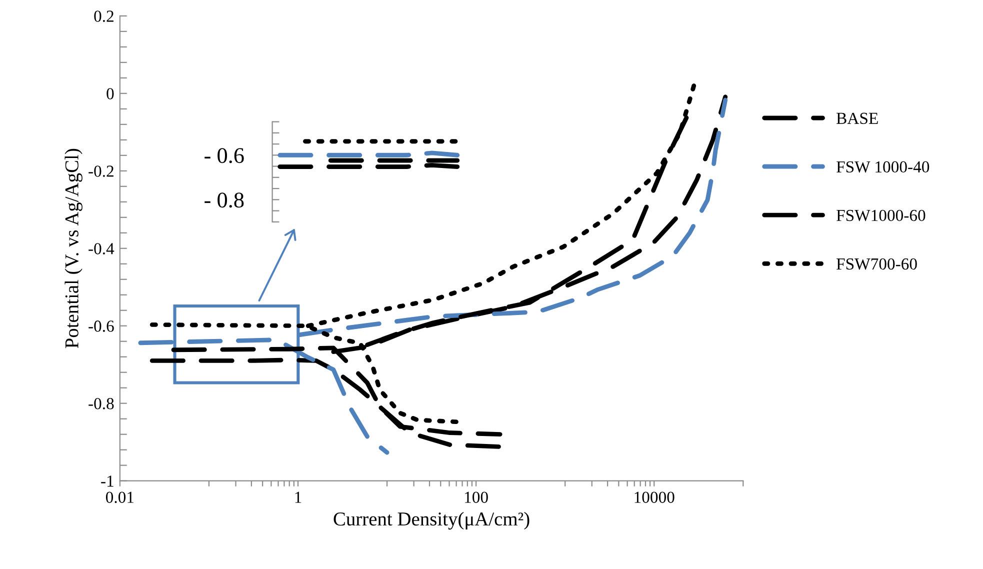  I want to click on y-tick-label: 0.2, so click(104, 16).